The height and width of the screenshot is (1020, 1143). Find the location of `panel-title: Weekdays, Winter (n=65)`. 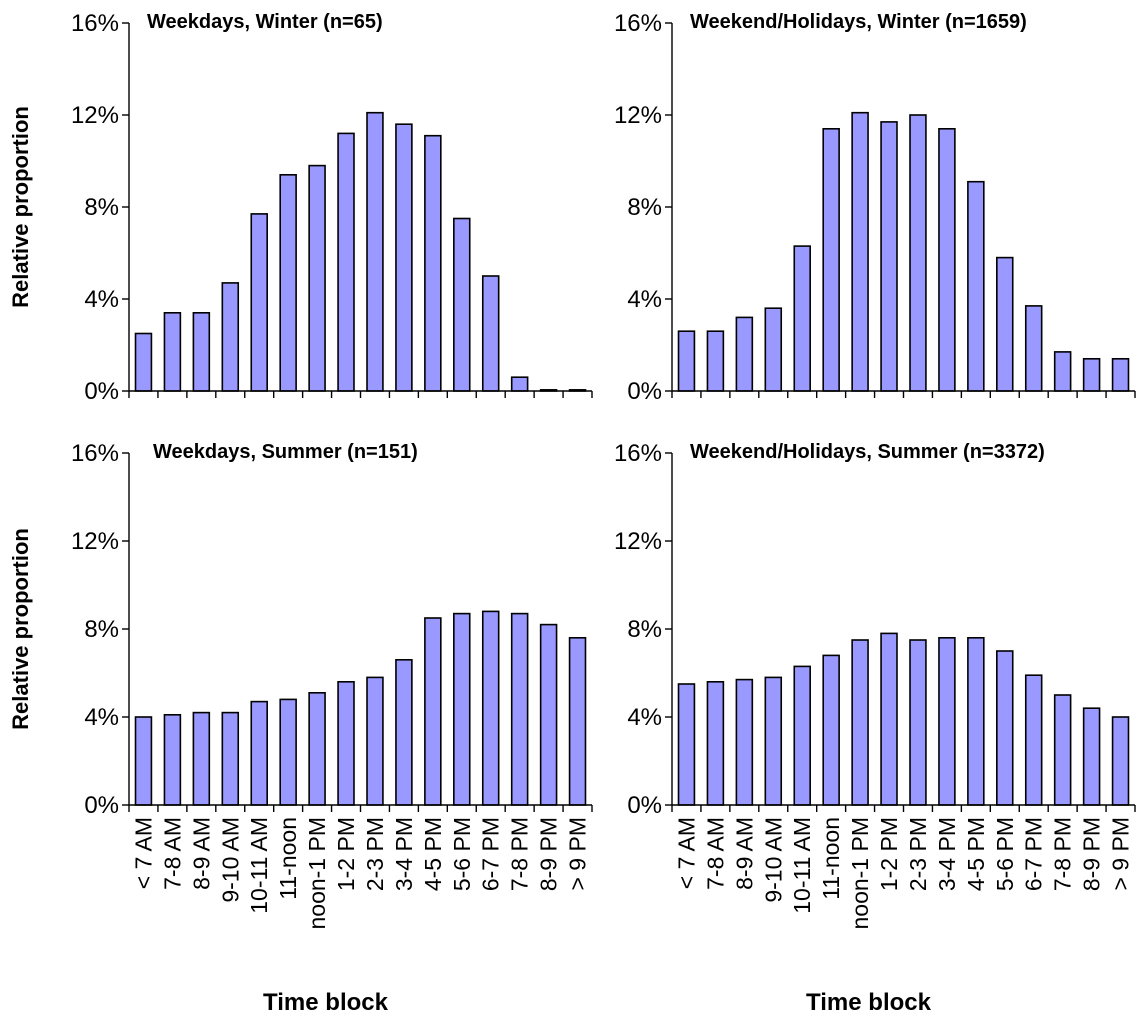

panel-title: Weekdays, Winter (n=65) is located at coordinates (265, 22).